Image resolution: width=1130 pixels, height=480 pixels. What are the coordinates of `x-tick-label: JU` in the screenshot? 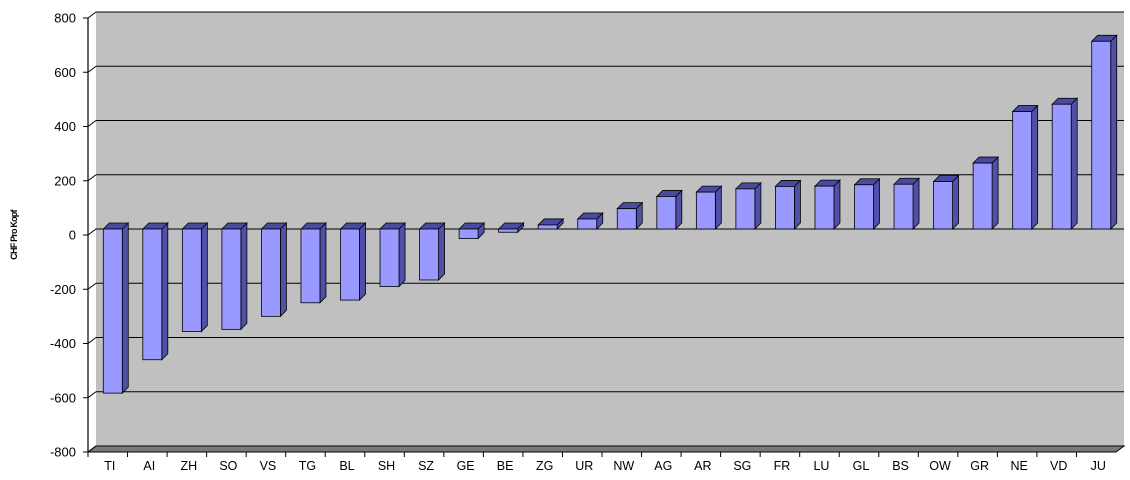 It's located at (1098, 466).